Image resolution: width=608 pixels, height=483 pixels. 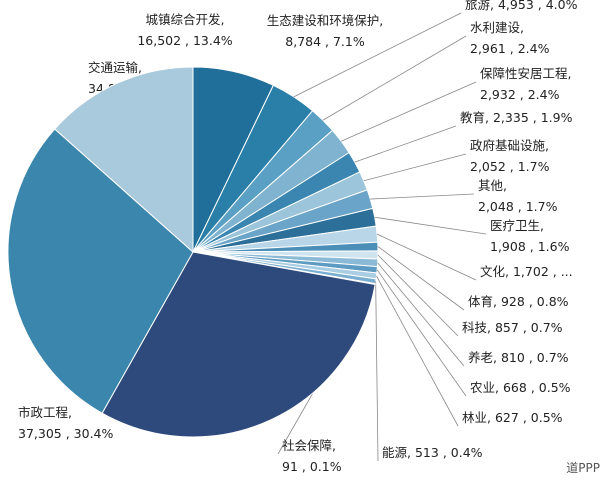 What do you see at coordinates (509, 145) in the screenshot?
I see `category-label: 政府基础设施,` at bounding box center [509, 145].